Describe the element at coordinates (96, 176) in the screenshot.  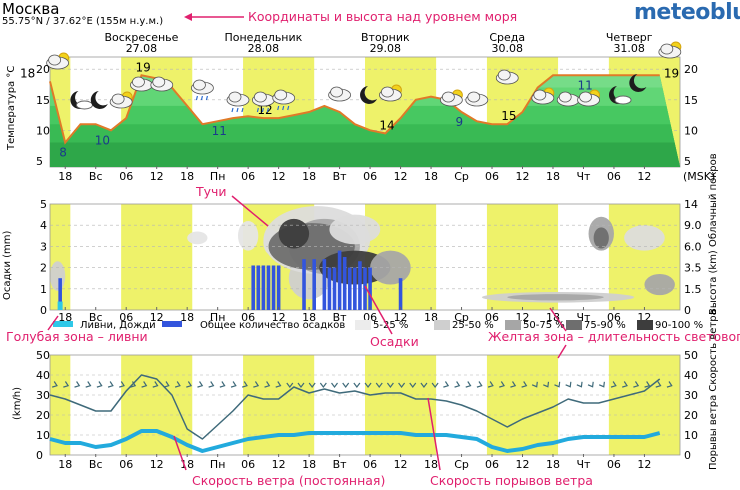
I see `time-axis-1-label: Вс` at that location.